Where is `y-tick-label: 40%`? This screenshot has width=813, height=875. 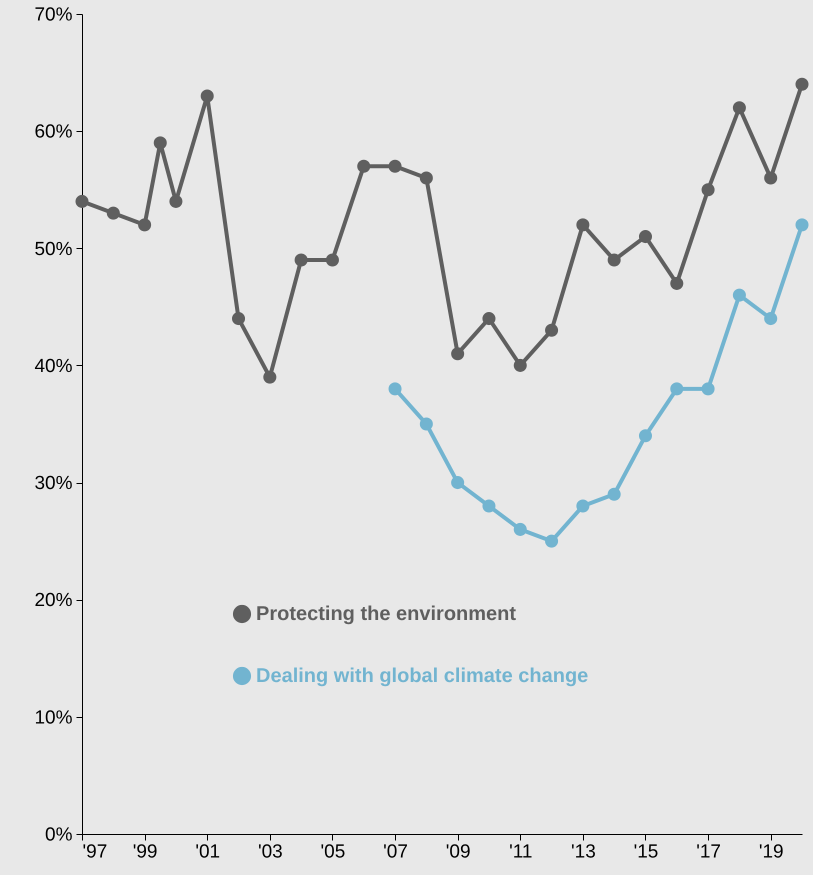 y-tick-label: 40% is located at coordinates (53, 366).